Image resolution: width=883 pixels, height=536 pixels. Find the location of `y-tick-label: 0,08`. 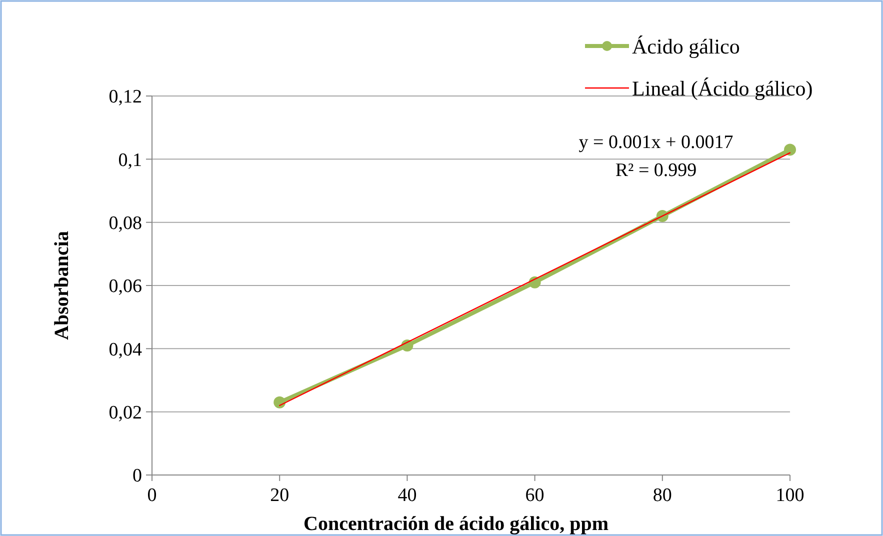

y-tick-label: 0,08 is located at coordinates (125, 223).